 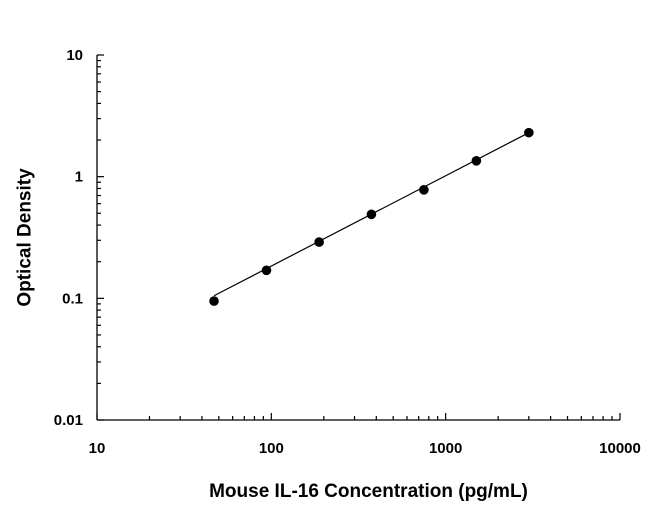 I want to click on x-tick-label: 1000, so click(x=445, y=448).